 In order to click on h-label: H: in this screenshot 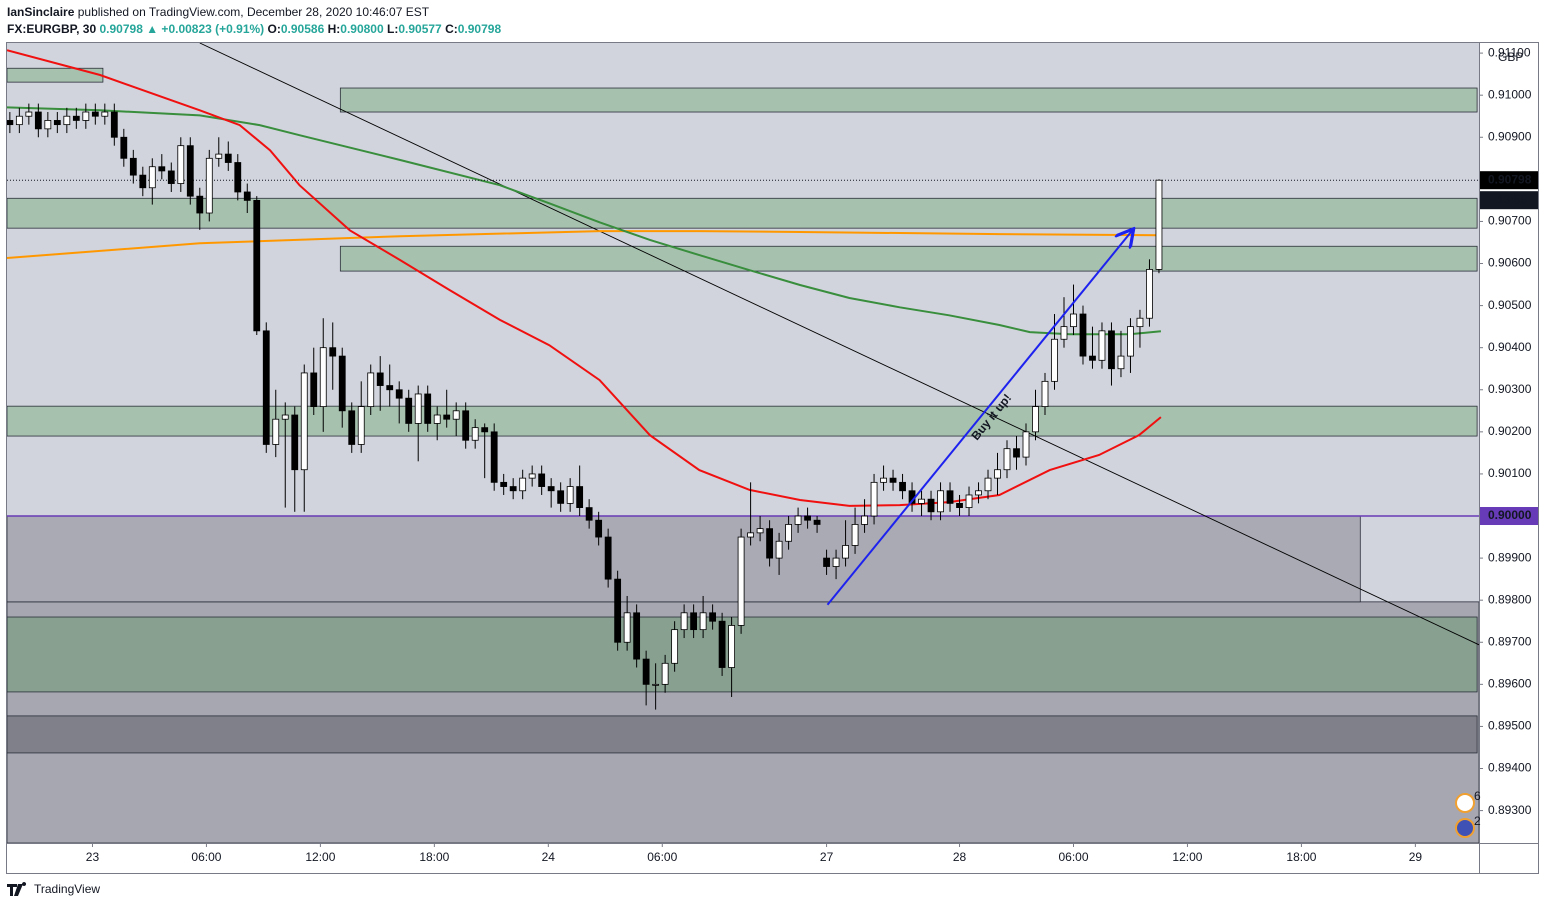, I will do `click(334, 29)`.